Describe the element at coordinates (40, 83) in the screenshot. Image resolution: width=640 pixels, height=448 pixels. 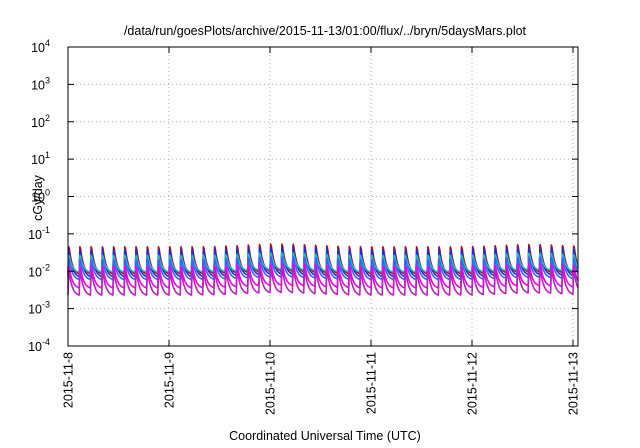
I see `y-tick-label: 10³` at that location.